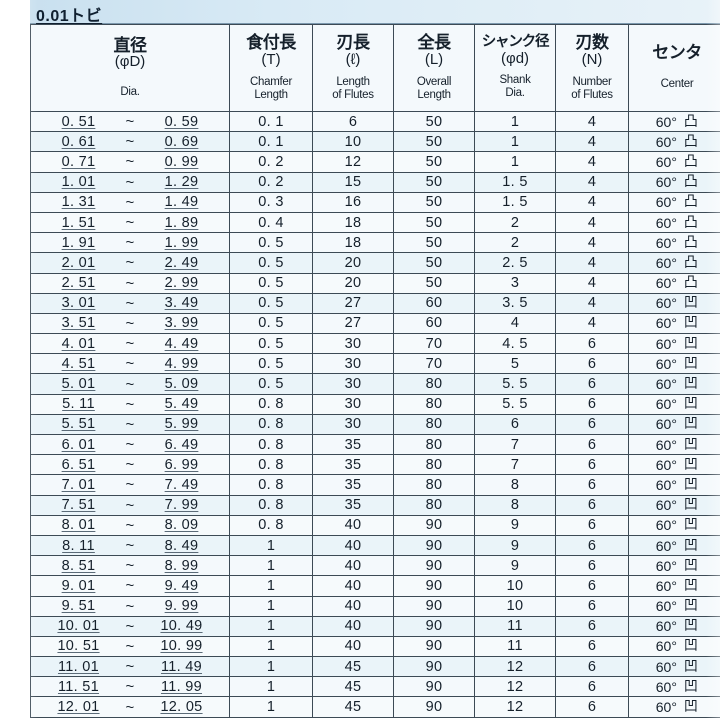 Image resolution: width=720 pixels, height=720 pixels. Describe the element at coordinates (181, 323) in the screenshot. I see `diameter-high: 3. 99` at that location.